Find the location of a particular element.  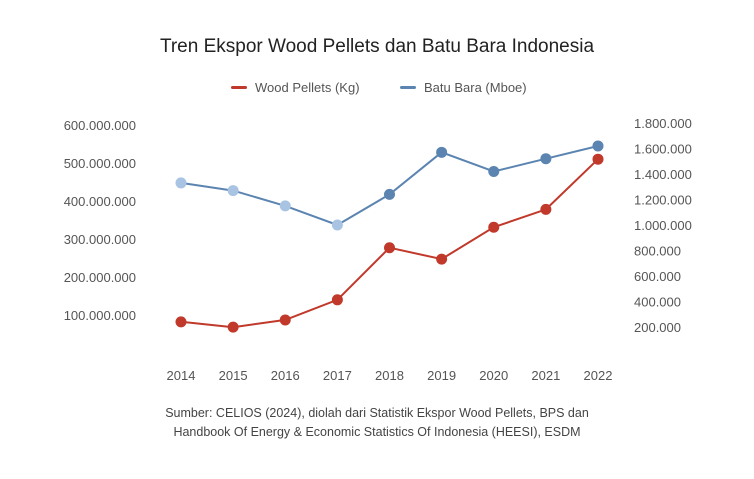

x-axis-tick-label: 2015 is located at coordinates (233, 375).